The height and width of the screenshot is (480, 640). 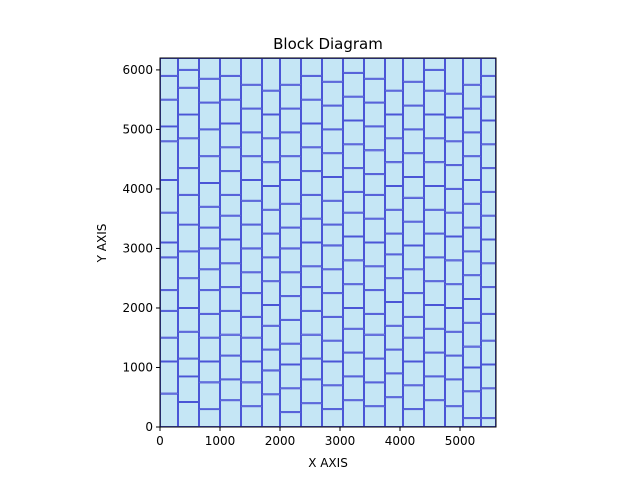 What do you see at coordinates (137, 367) in the screenshot?
I see `y-tick-label: 1000` at bounding box center [137, 367].